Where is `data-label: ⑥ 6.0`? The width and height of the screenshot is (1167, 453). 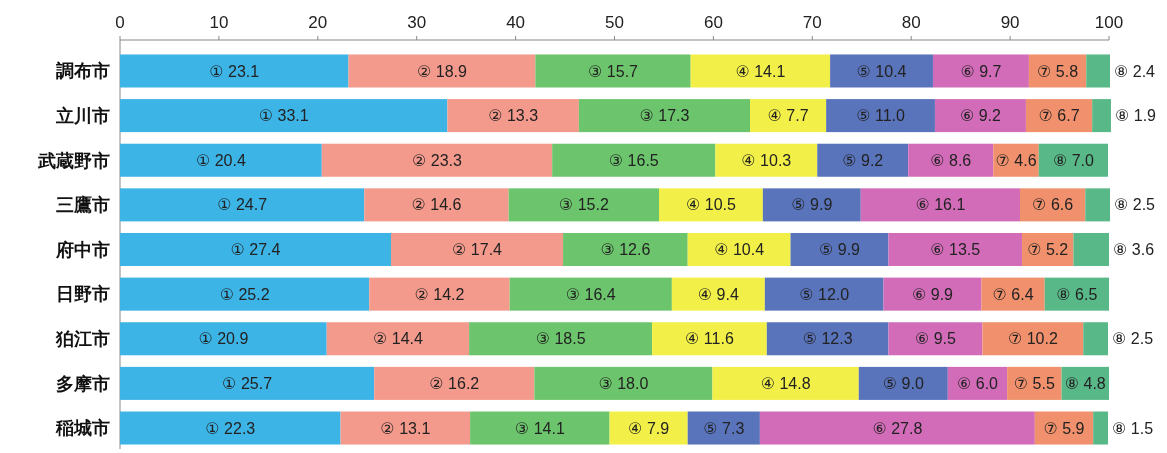 data-label: ⑥ 6.0 is located at coordinates (977, 383).